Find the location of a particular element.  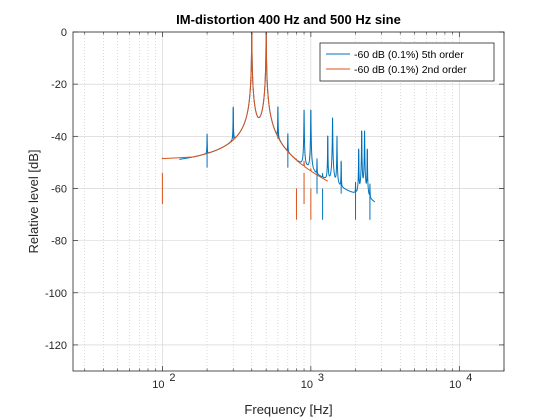

y-tick-label: -80 is located at coordinates (59, 242).